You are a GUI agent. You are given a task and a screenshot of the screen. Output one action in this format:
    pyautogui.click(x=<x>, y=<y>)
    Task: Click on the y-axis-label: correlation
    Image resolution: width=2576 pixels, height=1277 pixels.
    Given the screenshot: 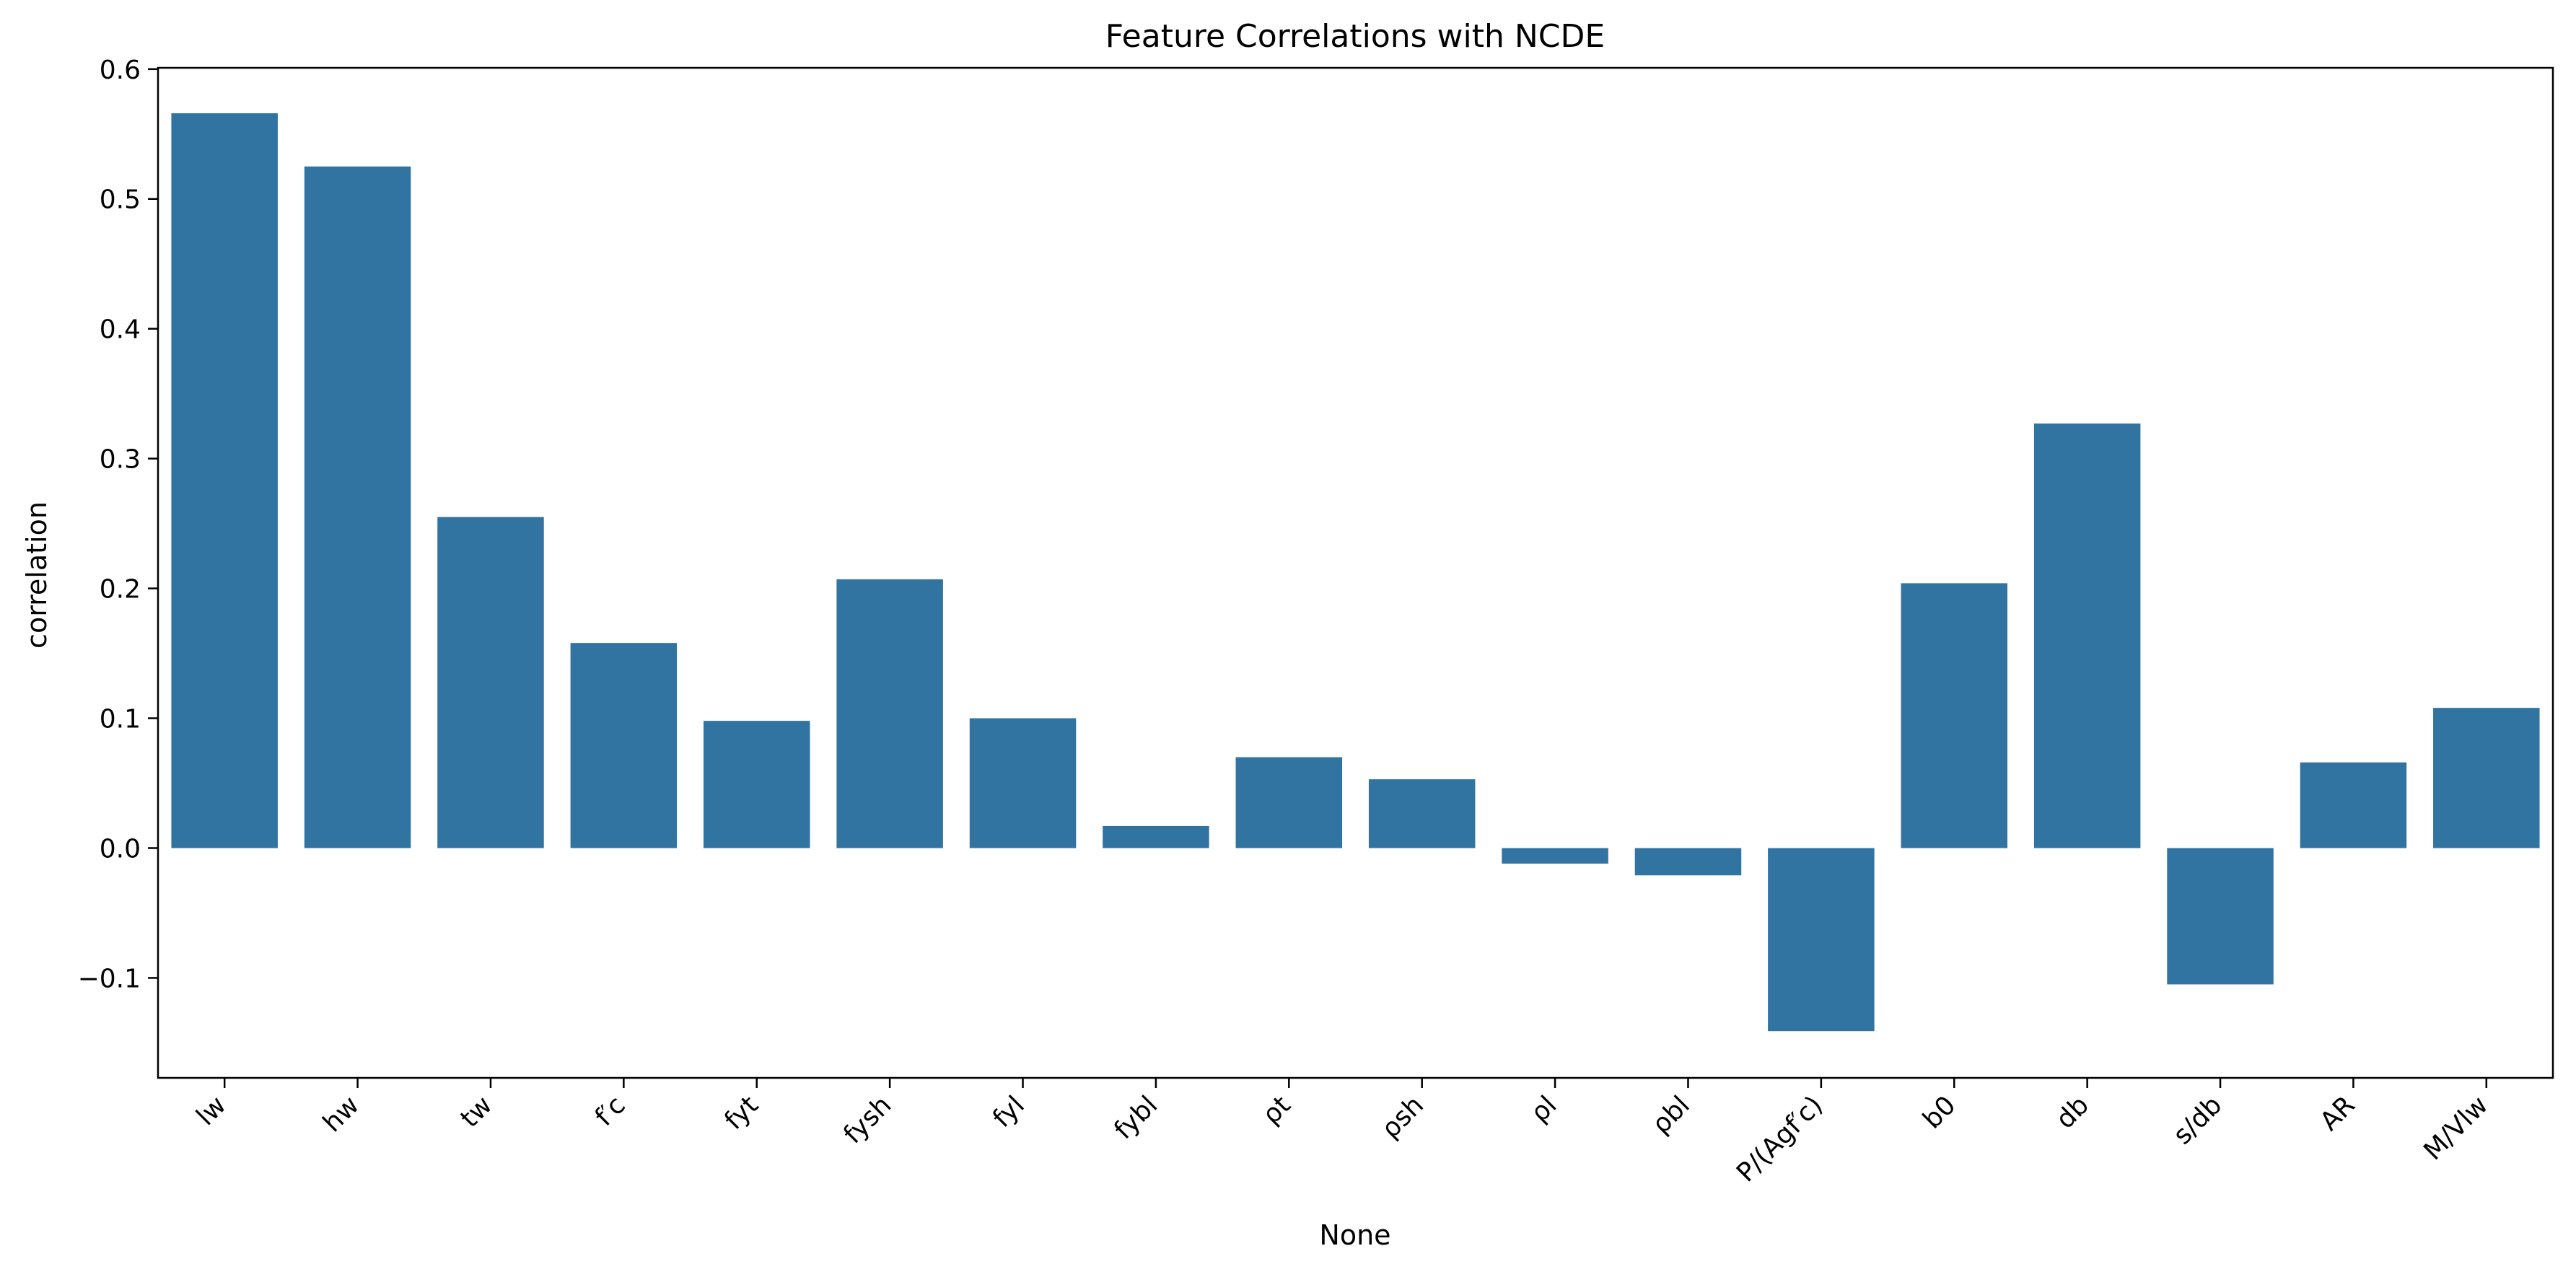 What is the action you would take?
    pyautogui.click(x=37, y=575)
    